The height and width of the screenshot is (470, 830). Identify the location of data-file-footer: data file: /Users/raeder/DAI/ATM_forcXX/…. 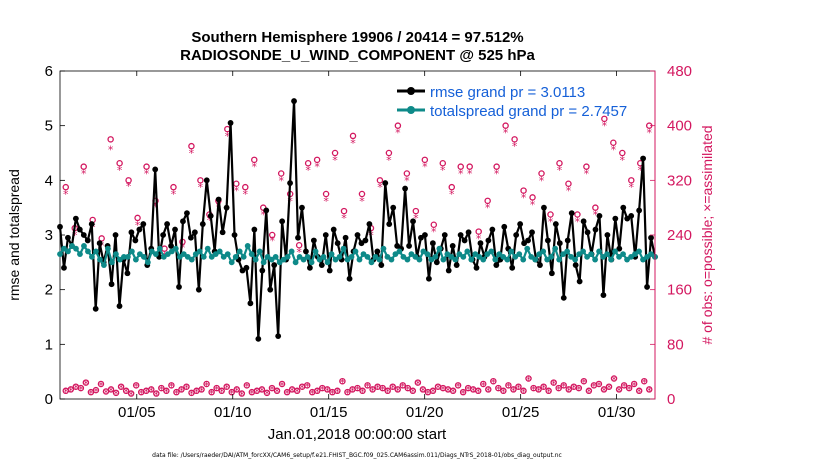
(357, 455).